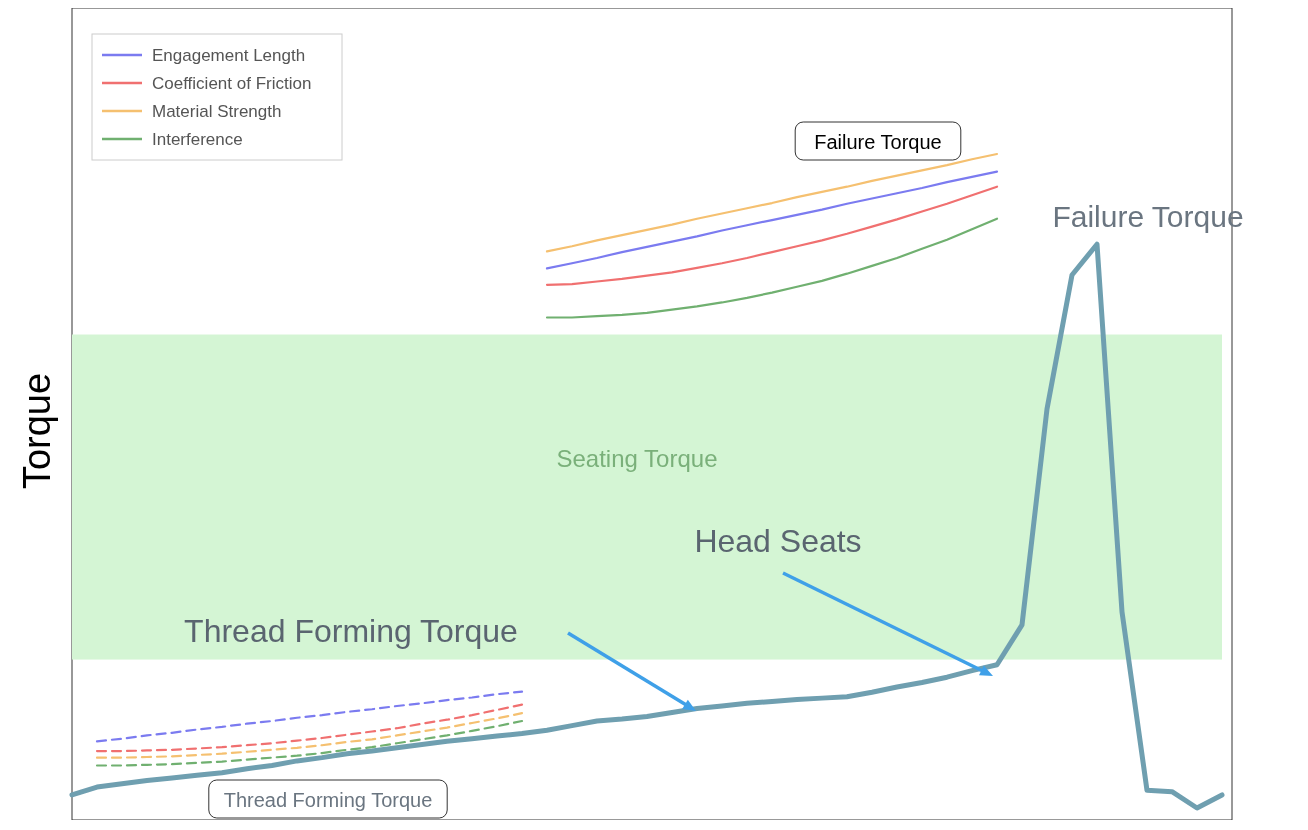 This screenshot has height=830, width=1308. I want to click on legend-label: Interference, so click(197, 139).